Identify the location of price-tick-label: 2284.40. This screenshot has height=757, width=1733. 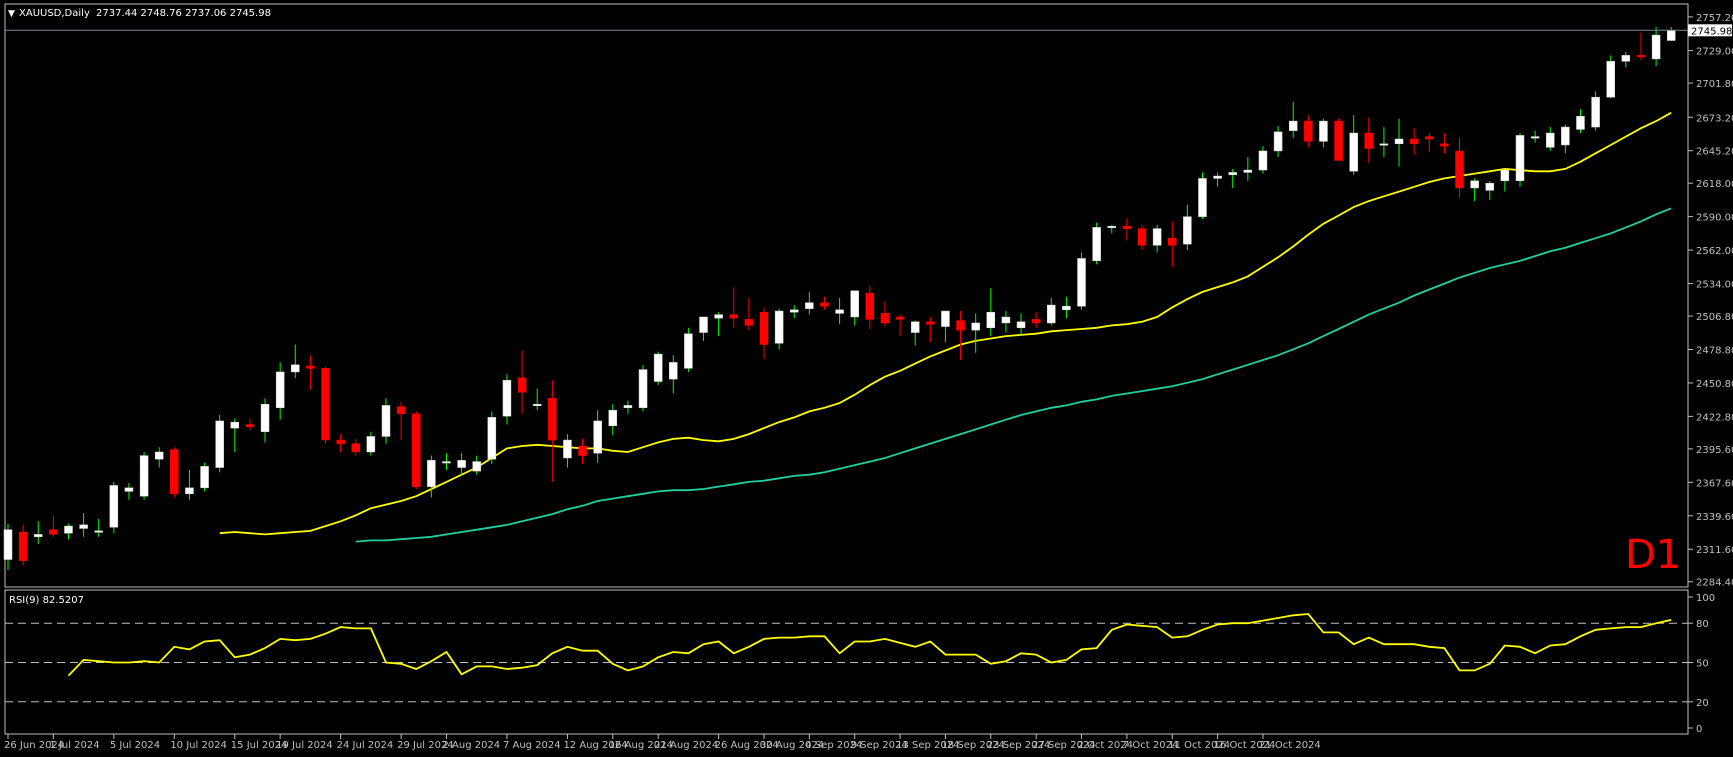
(1714, 583).